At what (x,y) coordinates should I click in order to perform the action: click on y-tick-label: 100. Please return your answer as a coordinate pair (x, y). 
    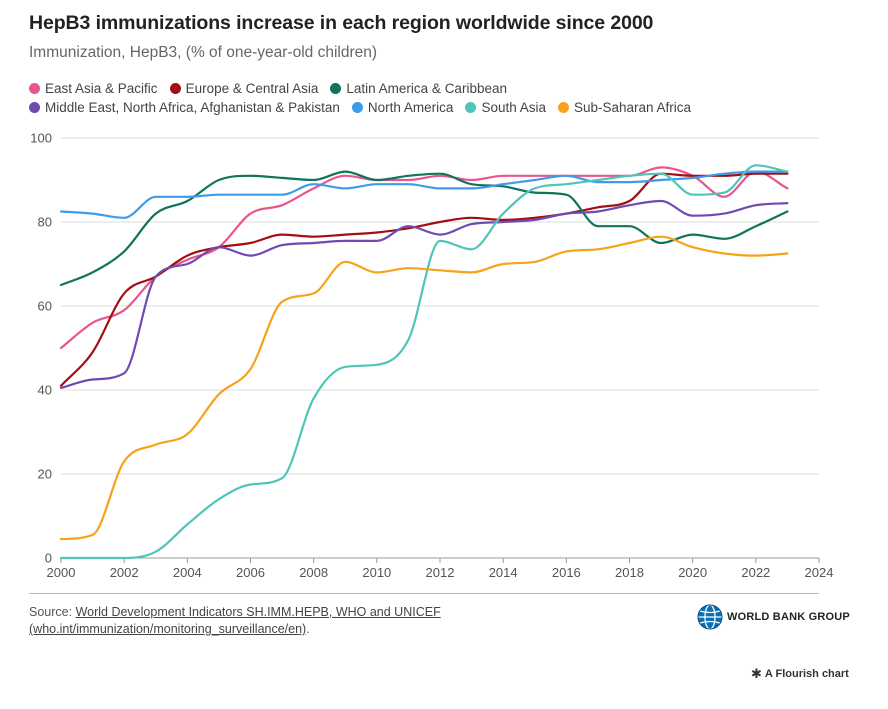
    Looking at the image, I should click on (41, 138).